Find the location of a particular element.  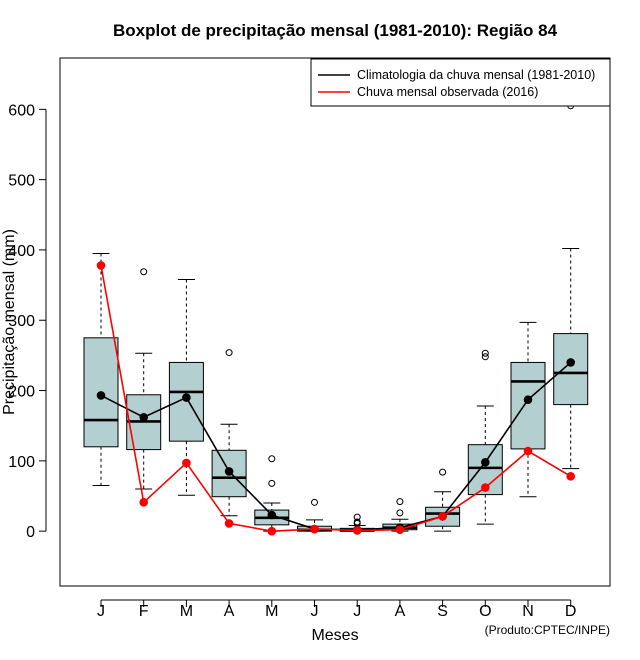

legend-label-observed: Chuva mensal observada (2016) is located at coordinates (447, 92).